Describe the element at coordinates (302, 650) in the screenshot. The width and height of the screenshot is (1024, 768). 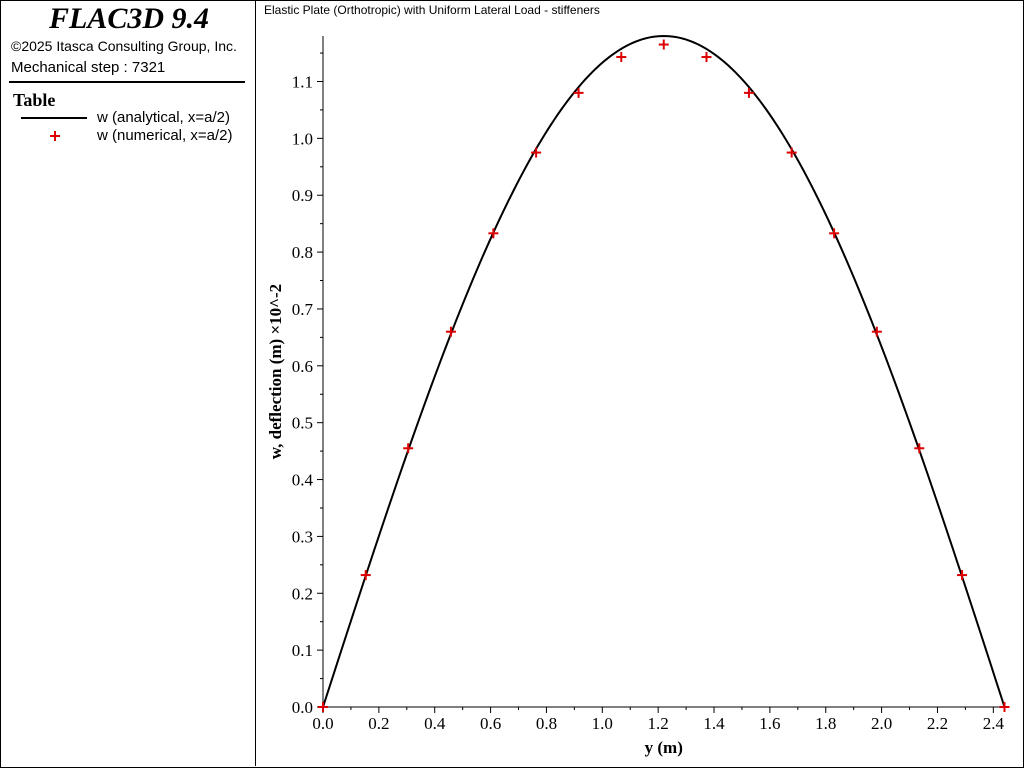
I see `y-tick-label: 0.1` at that location.